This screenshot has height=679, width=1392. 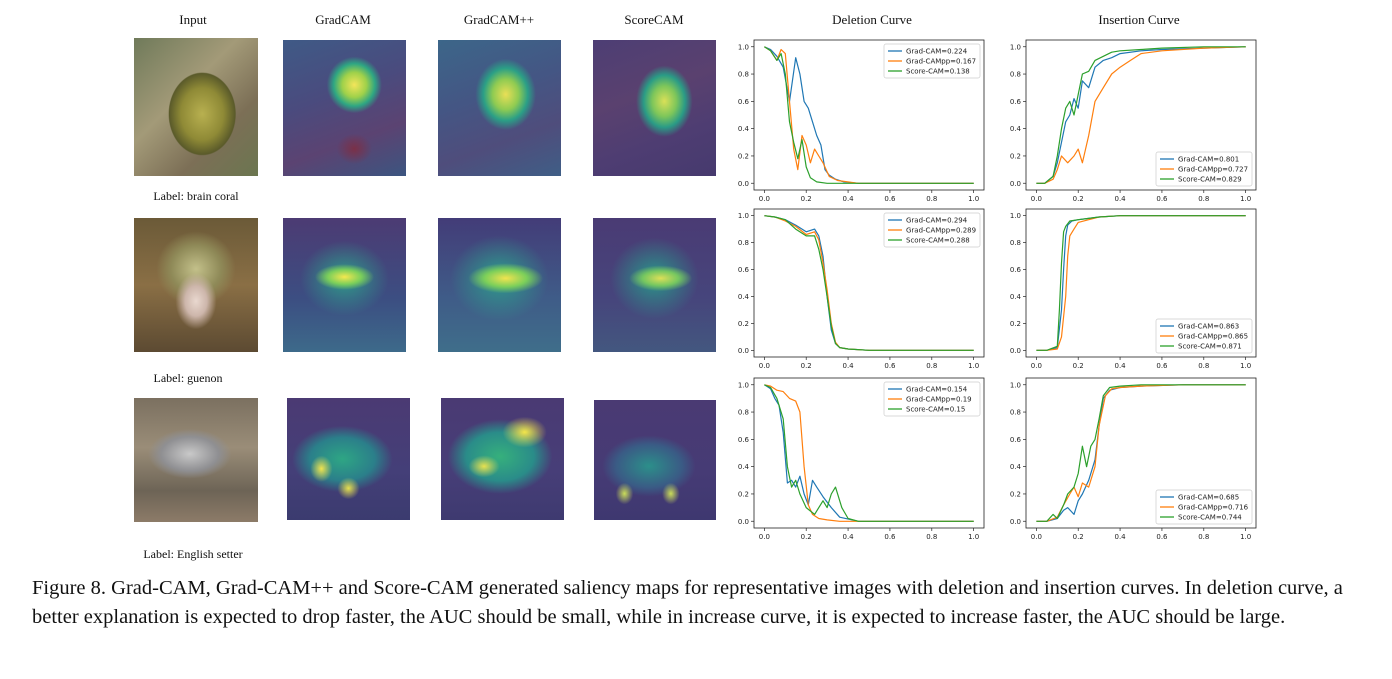 I want to click on legend-label: Grad-CAMpp=0.727, so click(x=1213, y=170).